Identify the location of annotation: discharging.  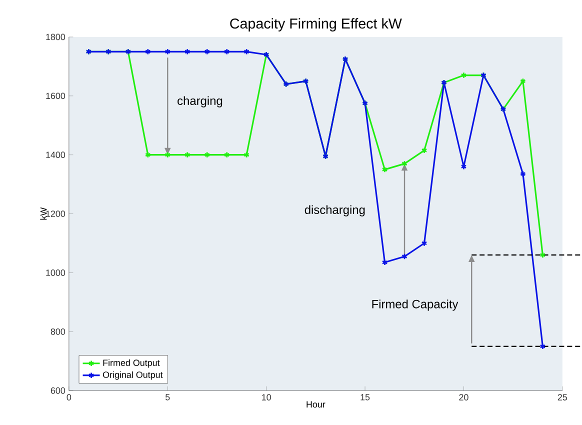
(334, 211).